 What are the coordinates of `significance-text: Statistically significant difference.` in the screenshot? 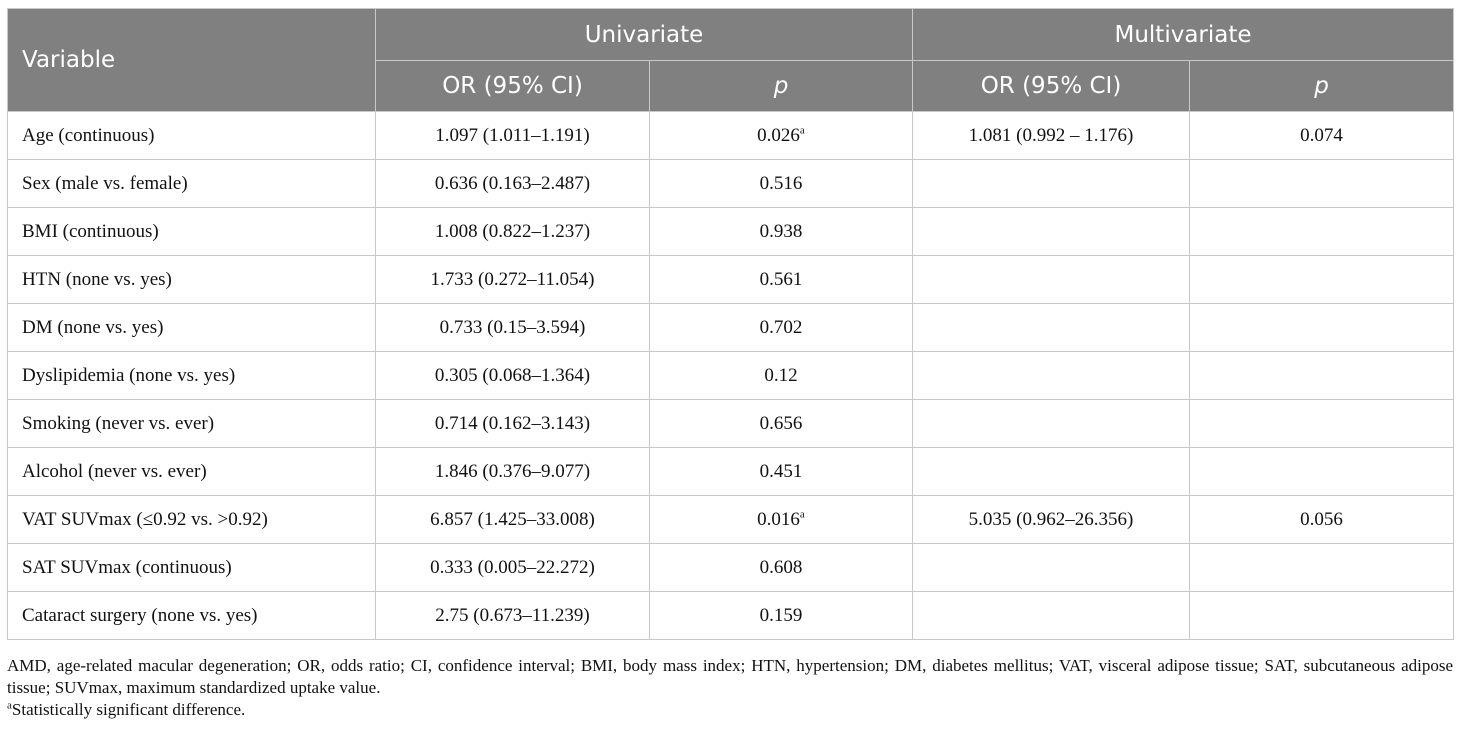 It's located at (128, 709).